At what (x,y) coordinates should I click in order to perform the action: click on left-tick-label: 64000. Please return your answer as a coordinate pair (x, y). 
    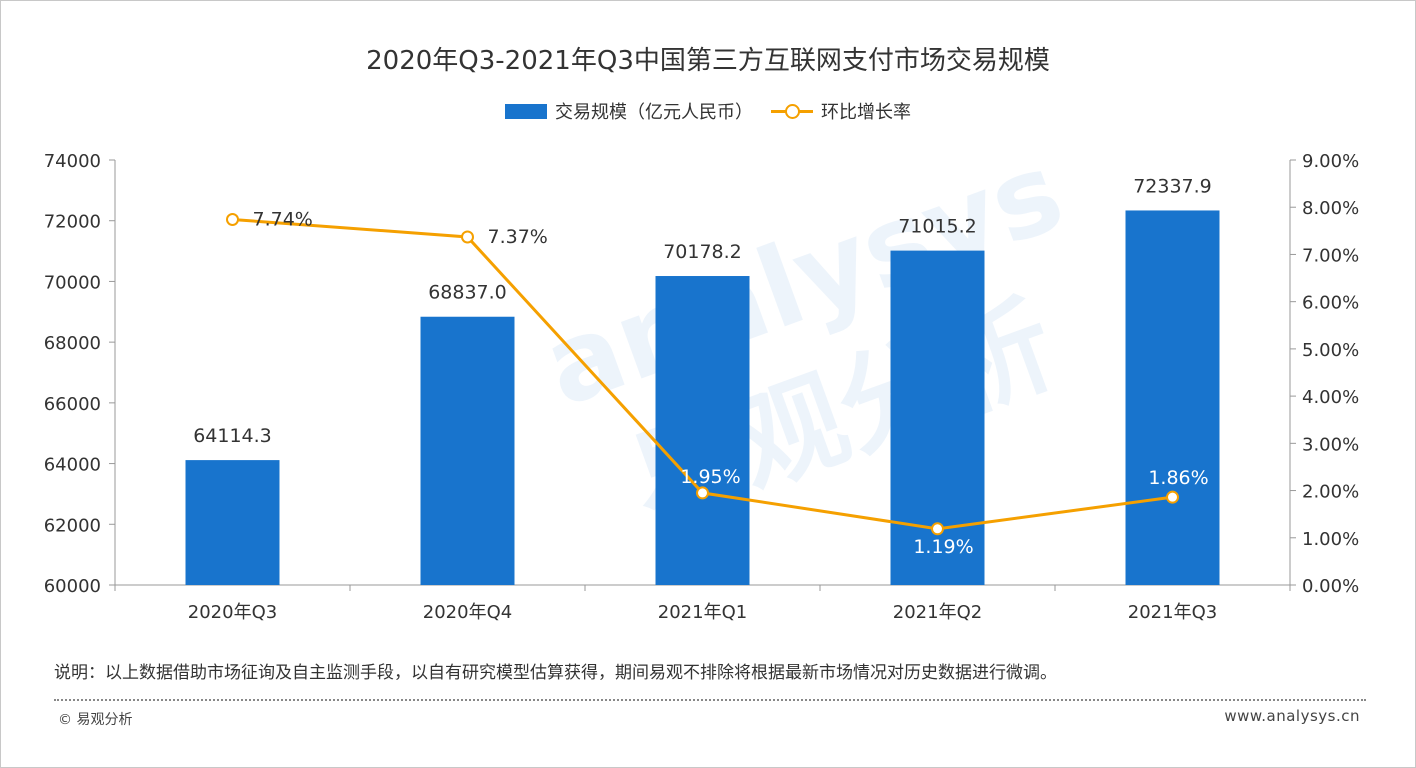
    Looking at the image, I should click on (72, 465).